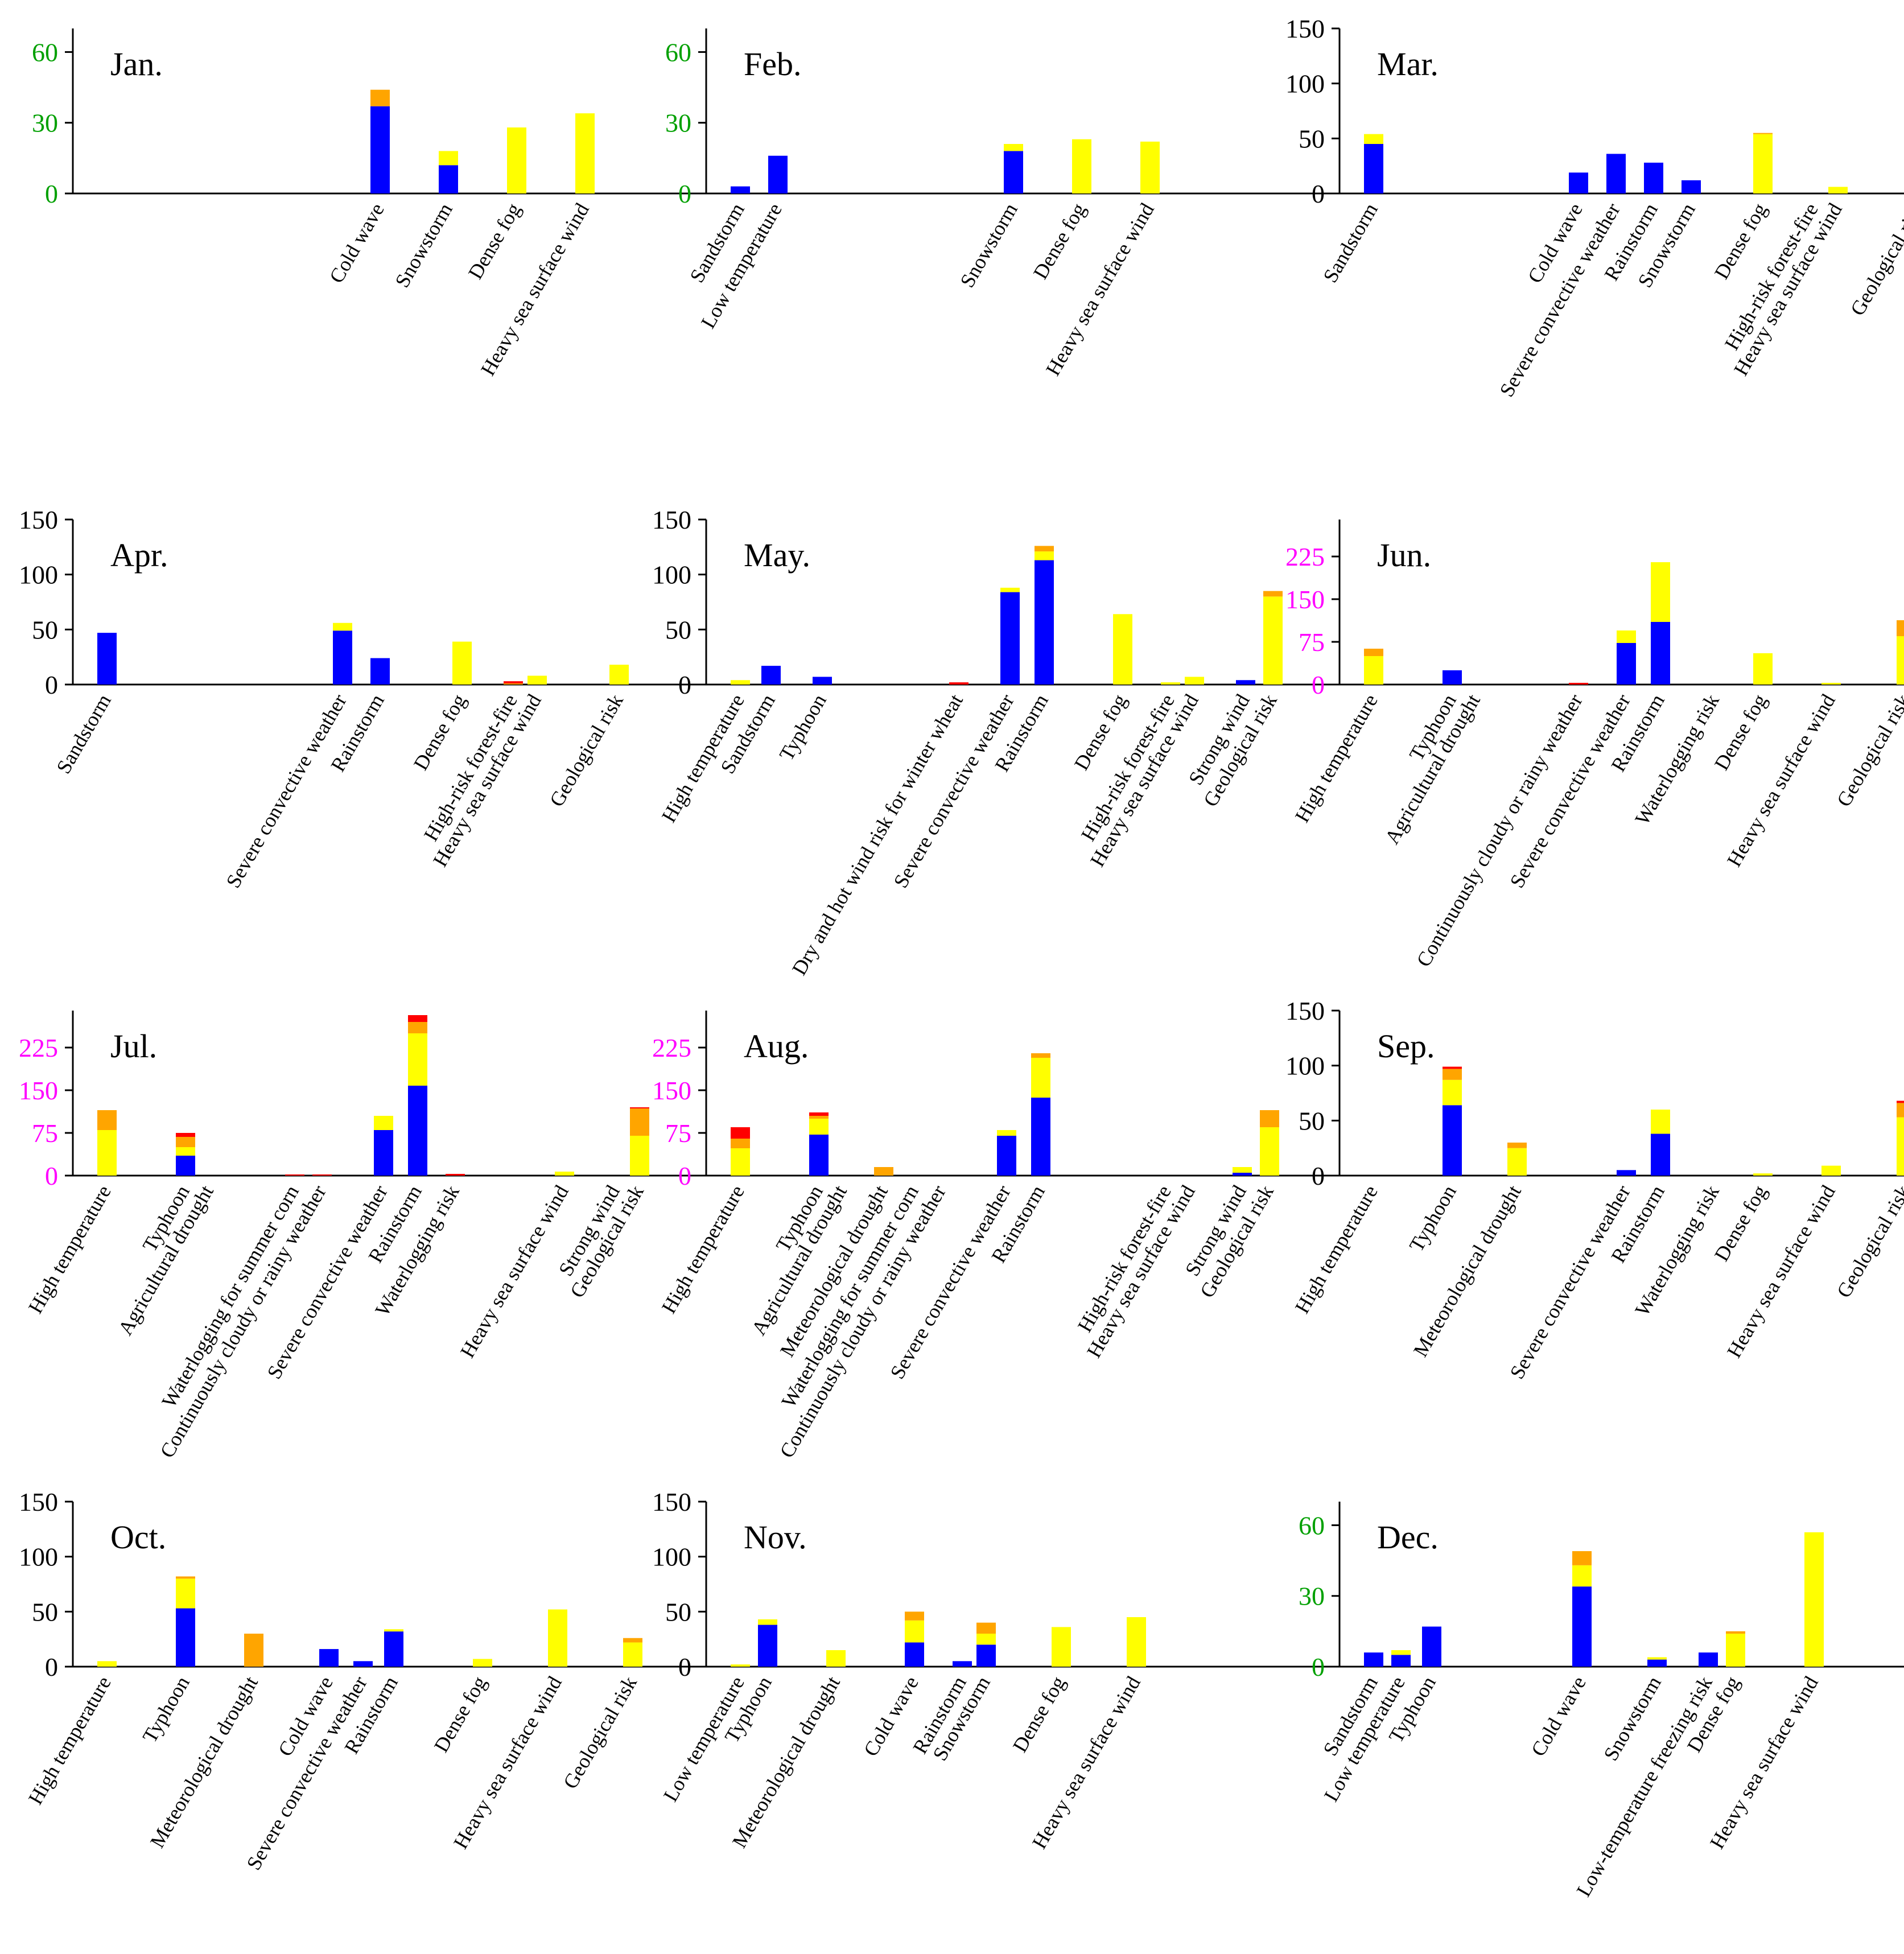 The image size is (1904, 1954). Describe the element at coordinates (1406, 1047) in the screenshot. I see `chart-title: Sep.` at that location.